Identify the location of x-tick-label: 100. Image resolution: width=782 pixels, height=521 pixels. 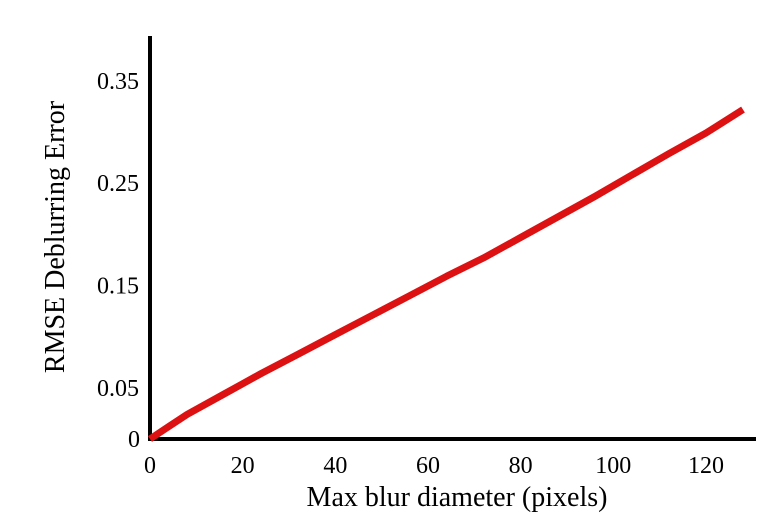
(613, 466).